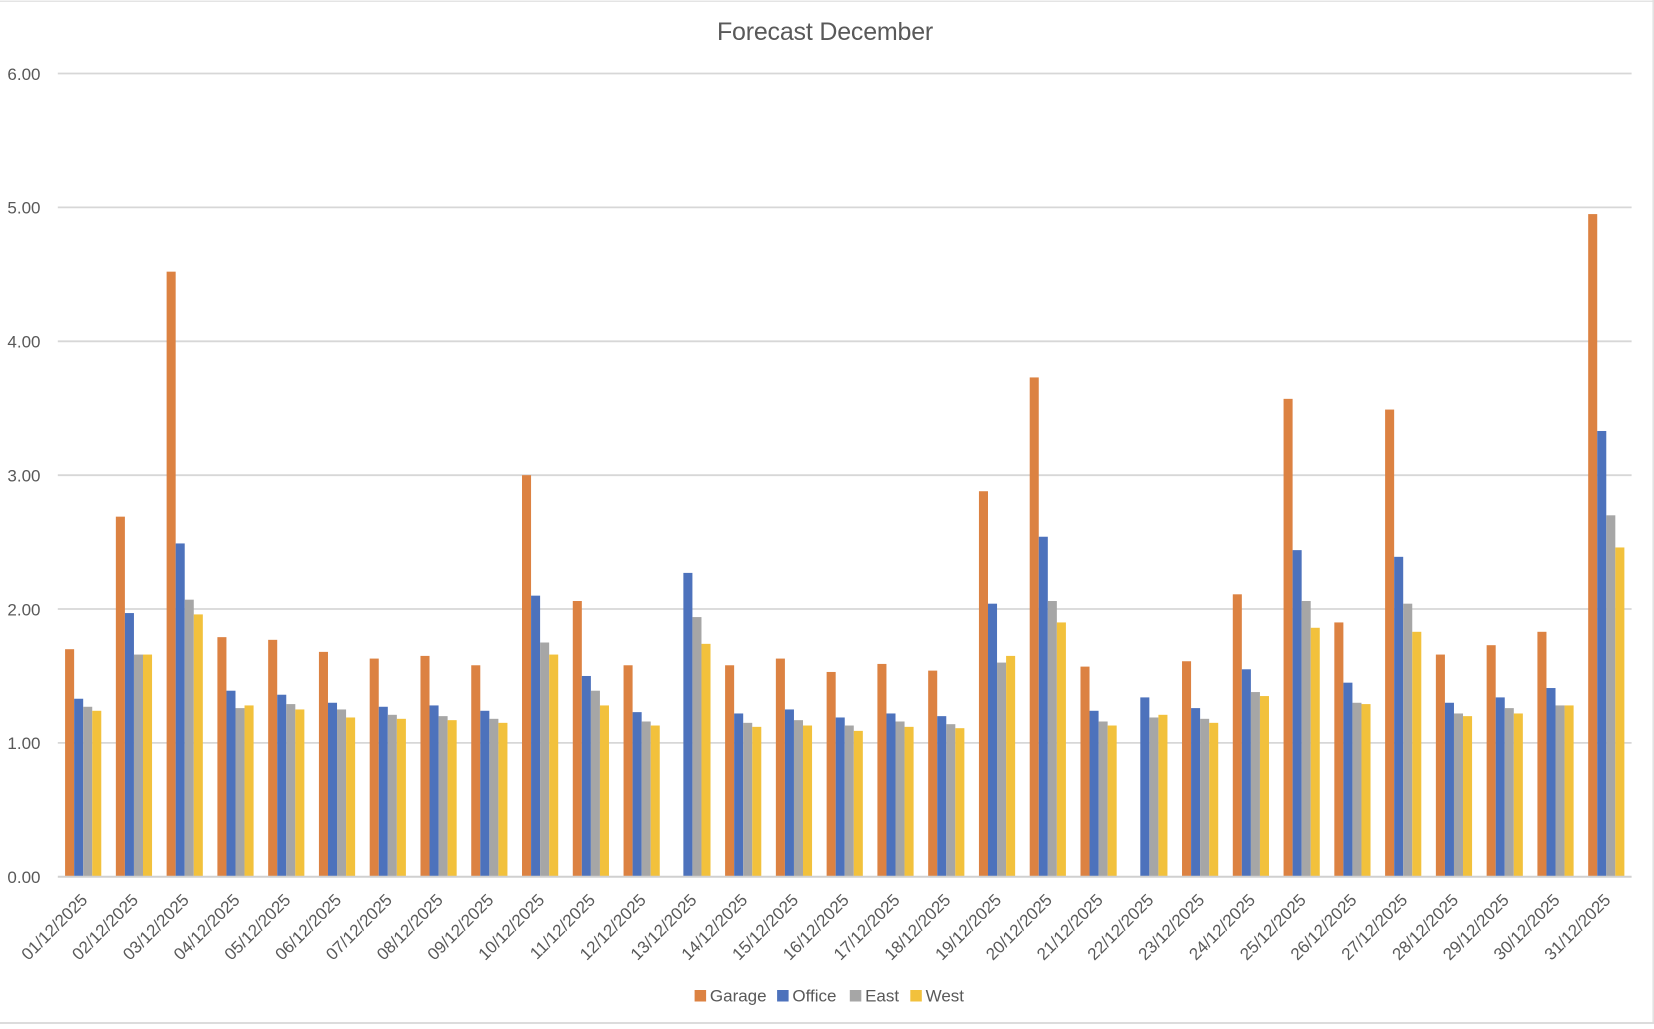 The height and width of the screenshot is (1029, 1654). I want to click on svg-text: Office, so click(814, 996).